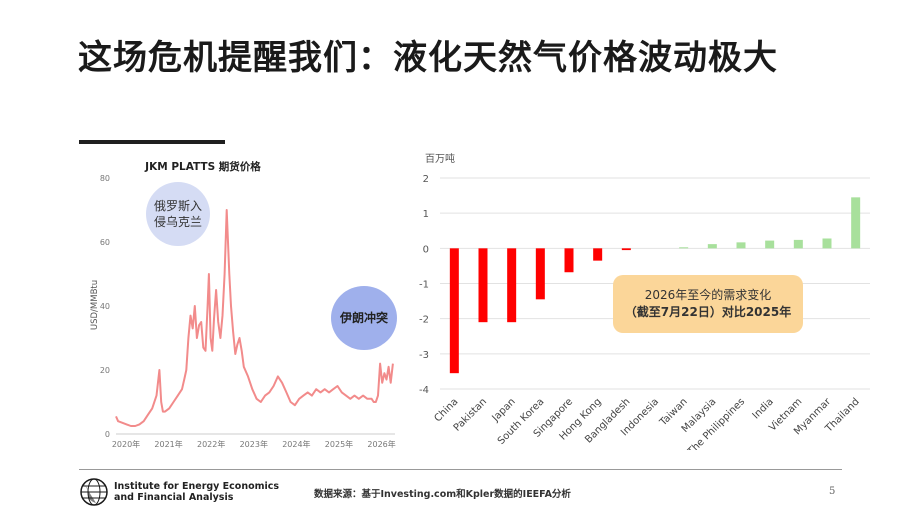  I want to click on page-number: 5, so click(832, 491).